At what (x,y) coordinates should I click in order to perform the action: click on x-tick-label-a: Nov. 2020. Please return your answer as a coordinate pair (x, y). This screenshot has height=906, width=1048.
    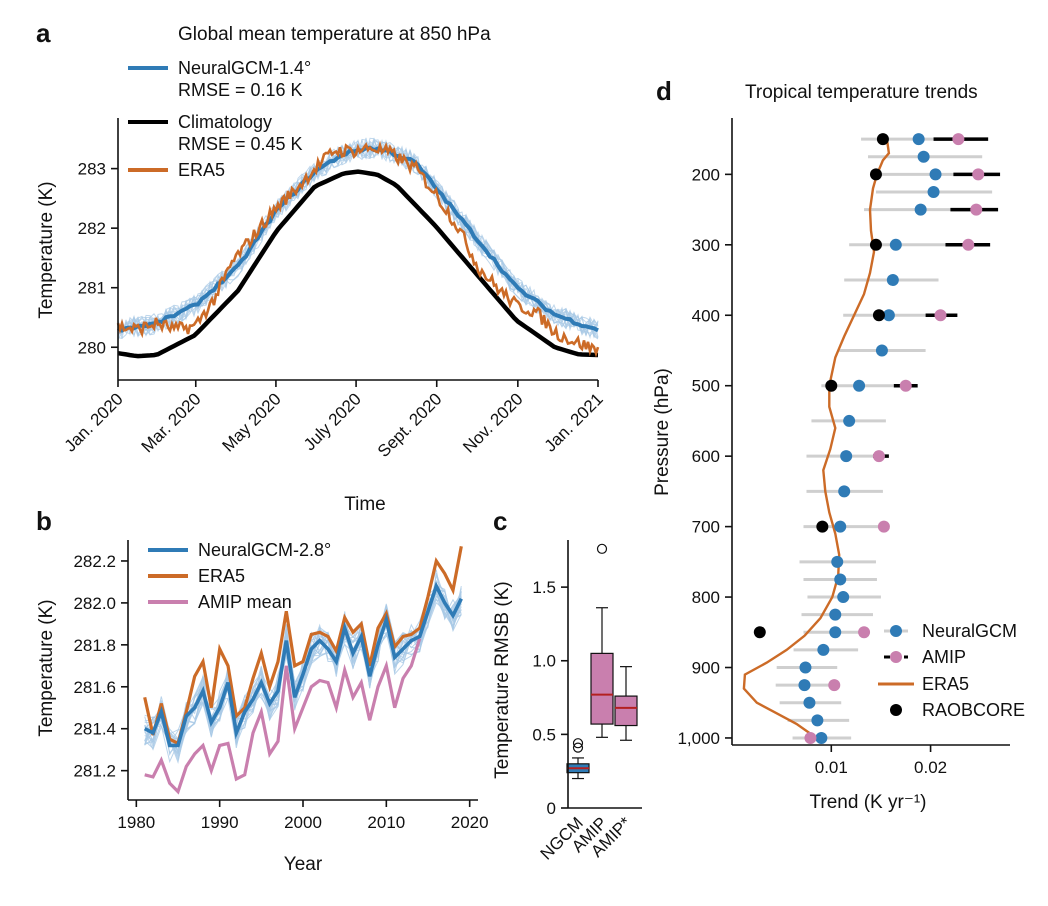
    Looking at the image, I should click on (492, 422).